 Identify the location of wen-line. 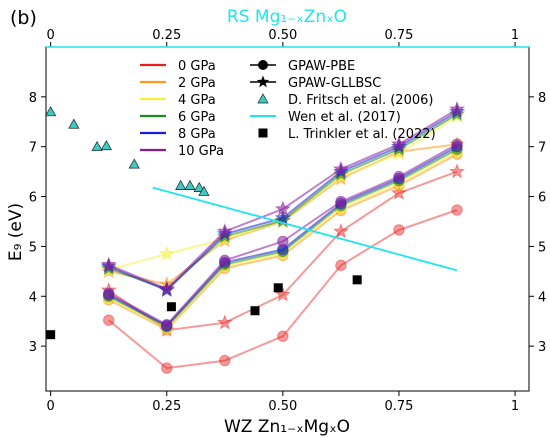
(305, 229).